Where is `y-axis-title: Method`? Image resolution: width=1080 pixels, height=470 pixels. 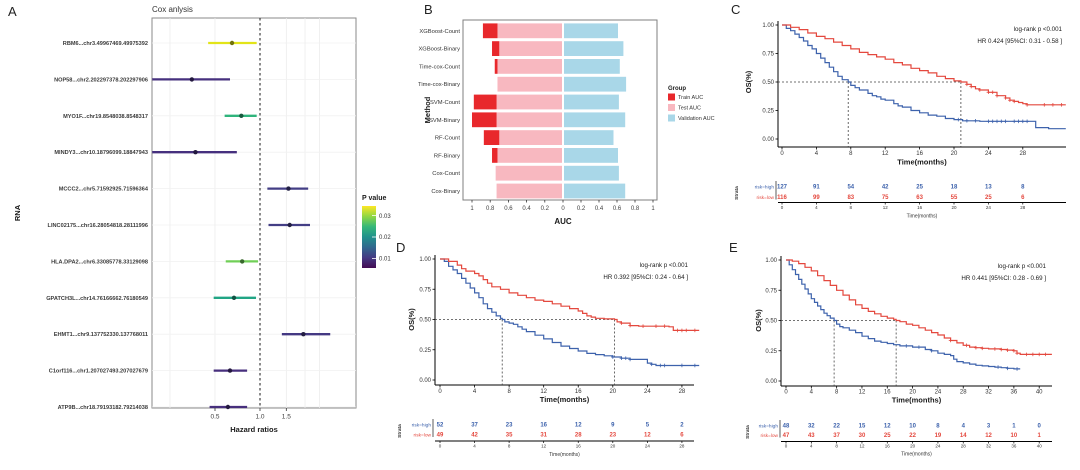
y-axis-title: Method is located at coordinates (427, 109).